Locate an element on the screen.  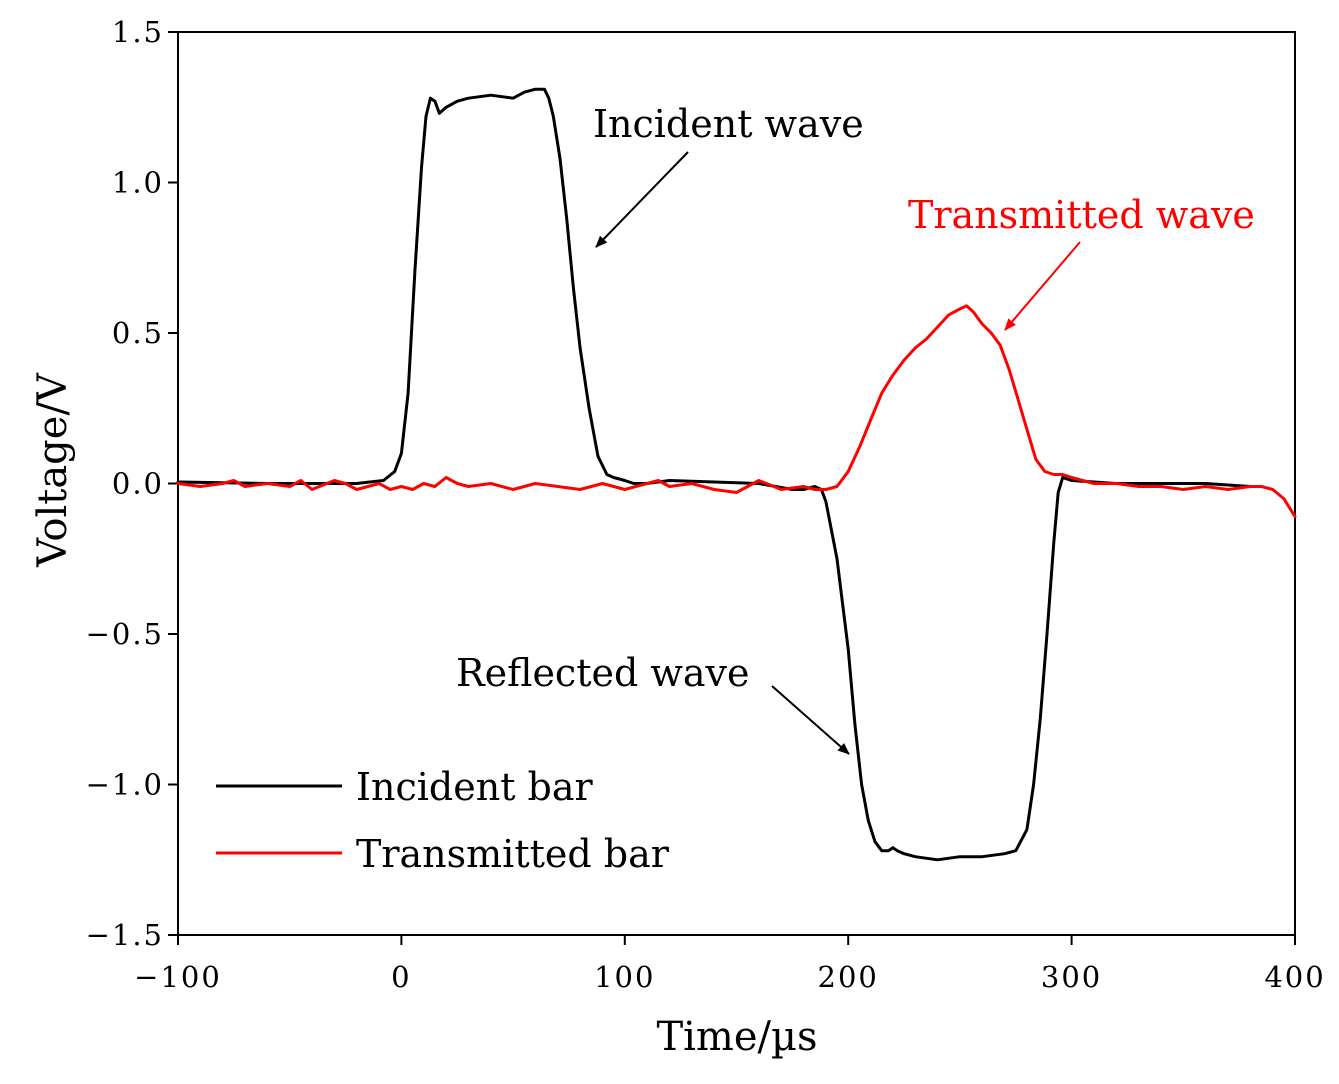
y-tick-label: 0.0 is located at coordinates (138, 484).